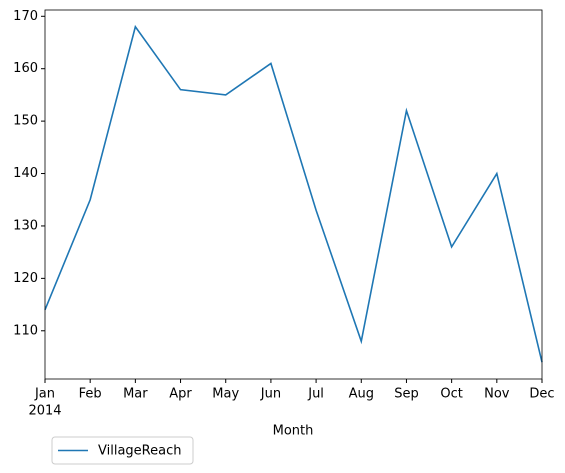 The image size is (565, 473). I want to click on x-tick-label: Dec, so click(541, 394).